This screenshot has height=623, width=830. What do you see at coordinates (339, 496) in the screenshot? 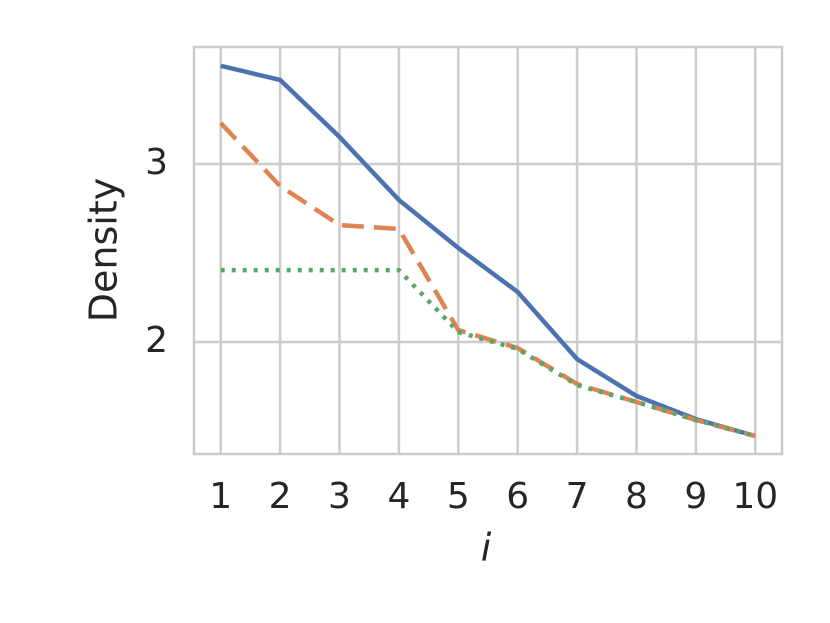
I see `x-tick-label: 3` at bounding box center [339, 496].